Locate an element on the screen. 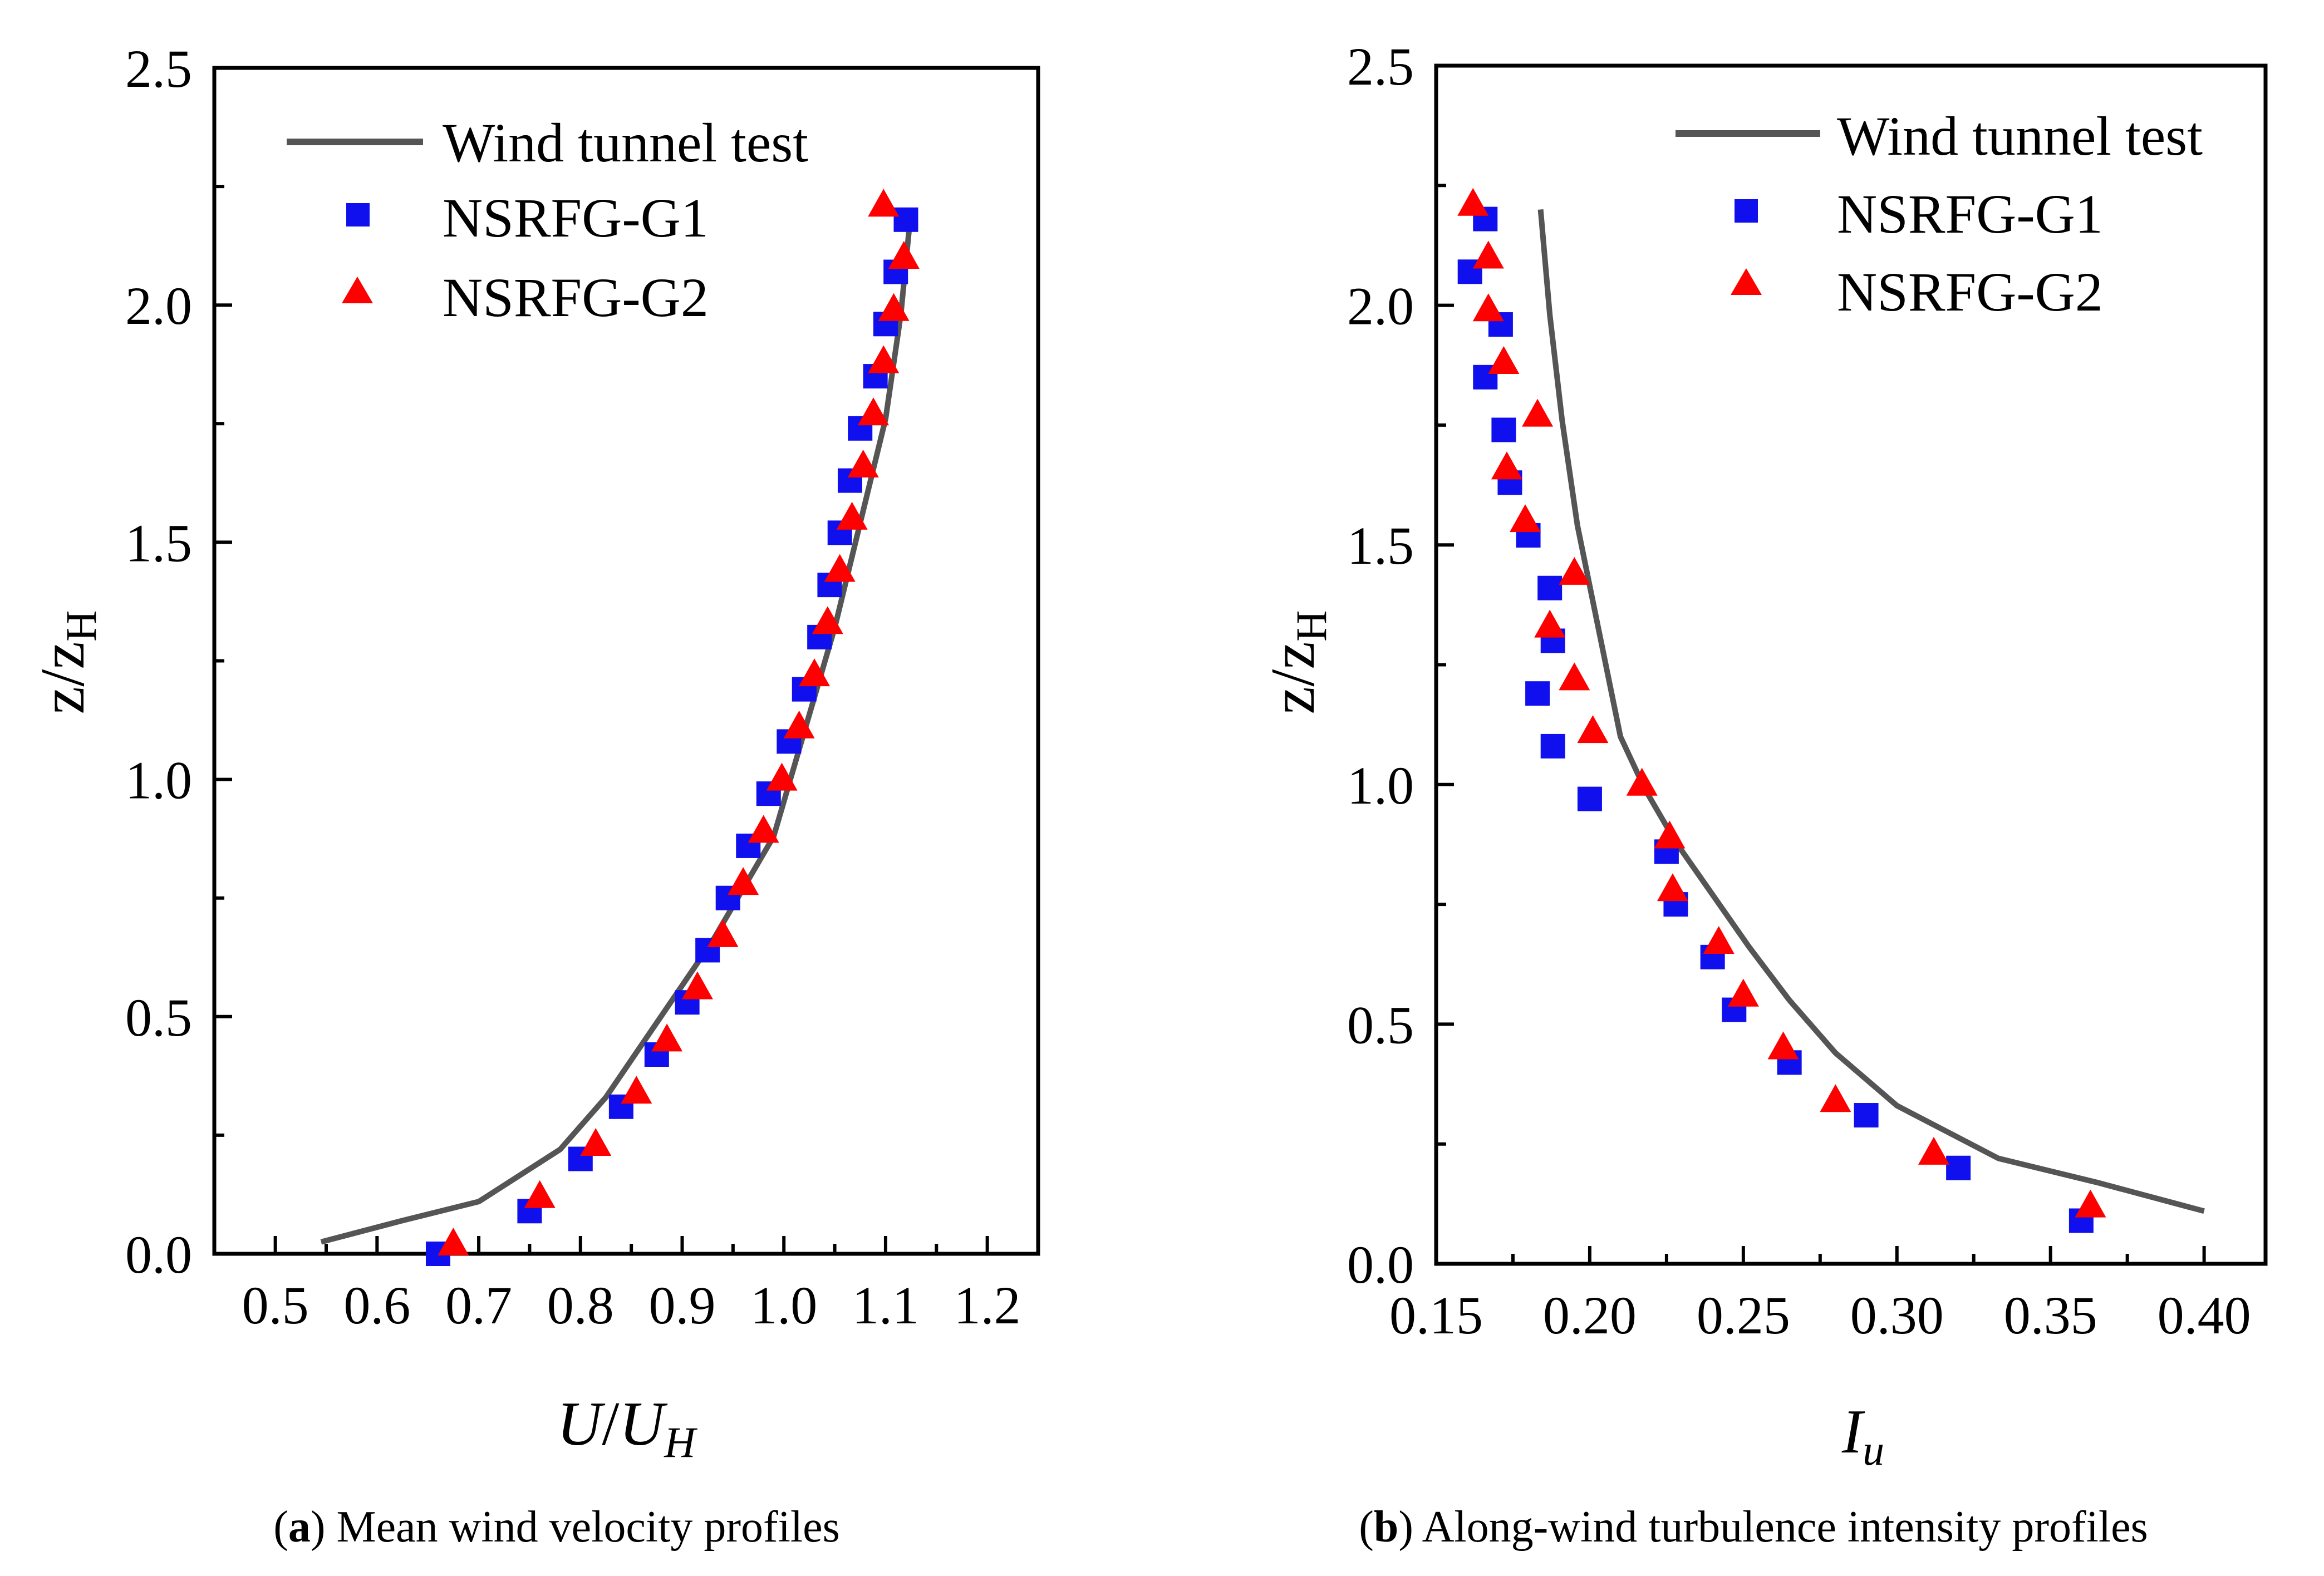  panel-a-legend: Wind tunnel test NSRFG-G1 NSRFG-G2 is located at coordinates (547, 220).